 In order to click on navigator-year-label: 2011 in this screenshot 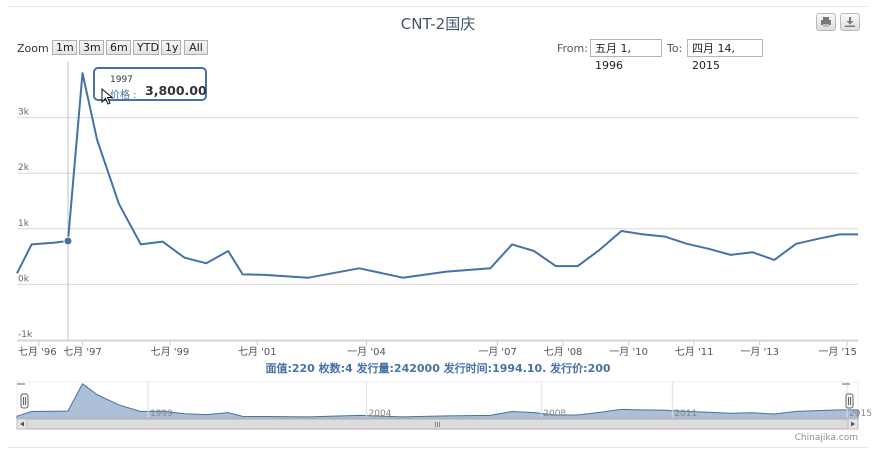, I will do `click(685, 414)`.